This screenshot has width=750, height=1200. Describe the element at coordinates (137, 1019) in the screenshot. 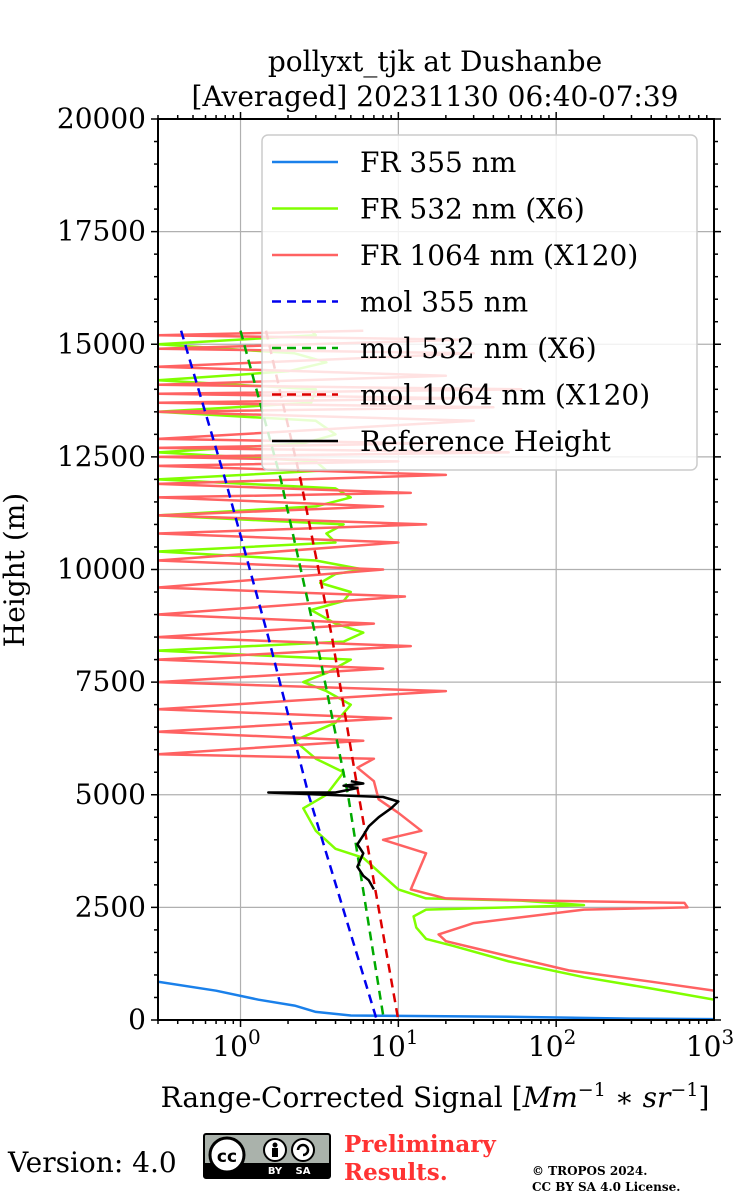

I see `y-tick-label: 0` at that location.